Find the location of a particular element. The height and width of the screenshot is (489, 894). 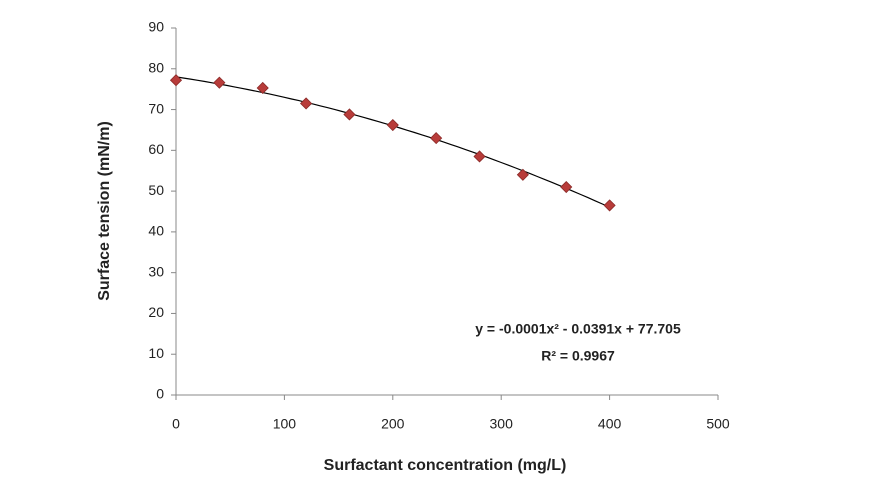

r-squared: R² = 0.9967 is located at coordinates (578, 356).